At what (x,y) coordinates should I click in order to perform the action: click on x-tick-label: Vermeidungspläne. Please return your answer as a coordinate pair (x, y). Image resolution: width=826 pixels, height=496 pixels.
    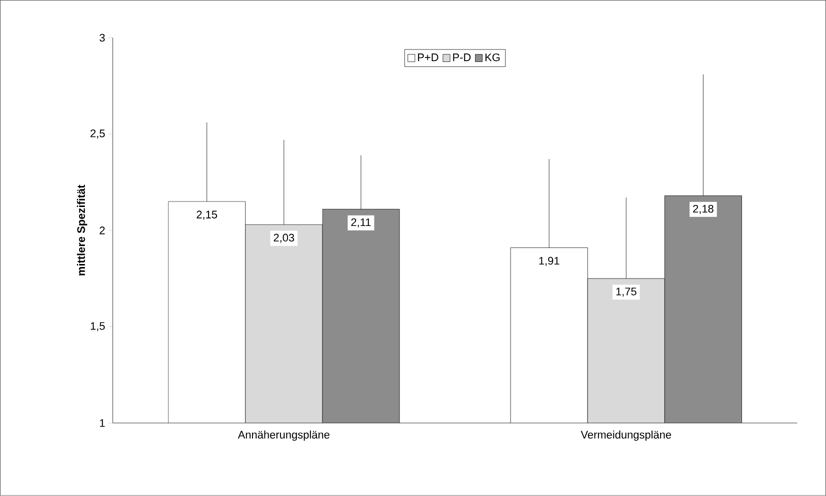
    Looking at the image, I should click on (626, 435).